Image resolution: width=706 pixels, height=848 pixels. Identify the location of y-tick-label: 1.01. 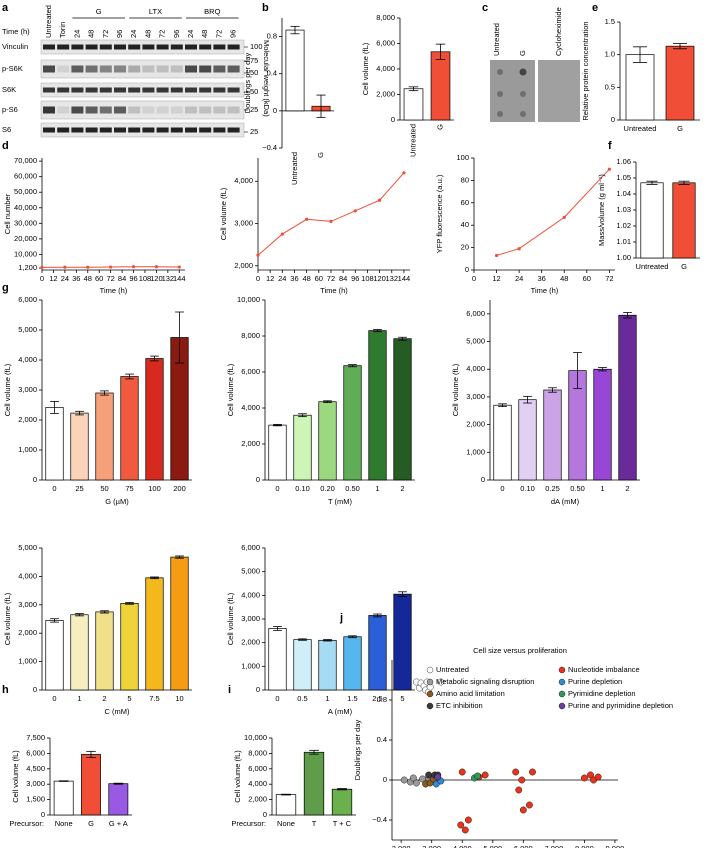
(623, 241).